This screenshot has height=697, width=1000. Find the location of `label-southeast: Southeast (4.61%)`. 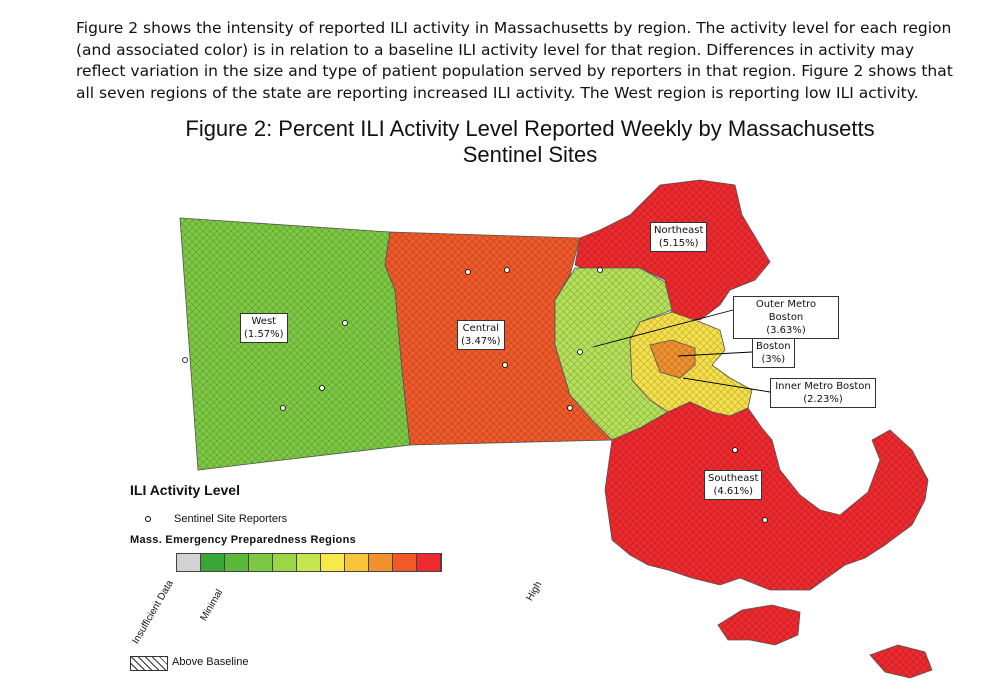

label-southeast: Southeast (4.61%) is located at coordinates (733, 485).